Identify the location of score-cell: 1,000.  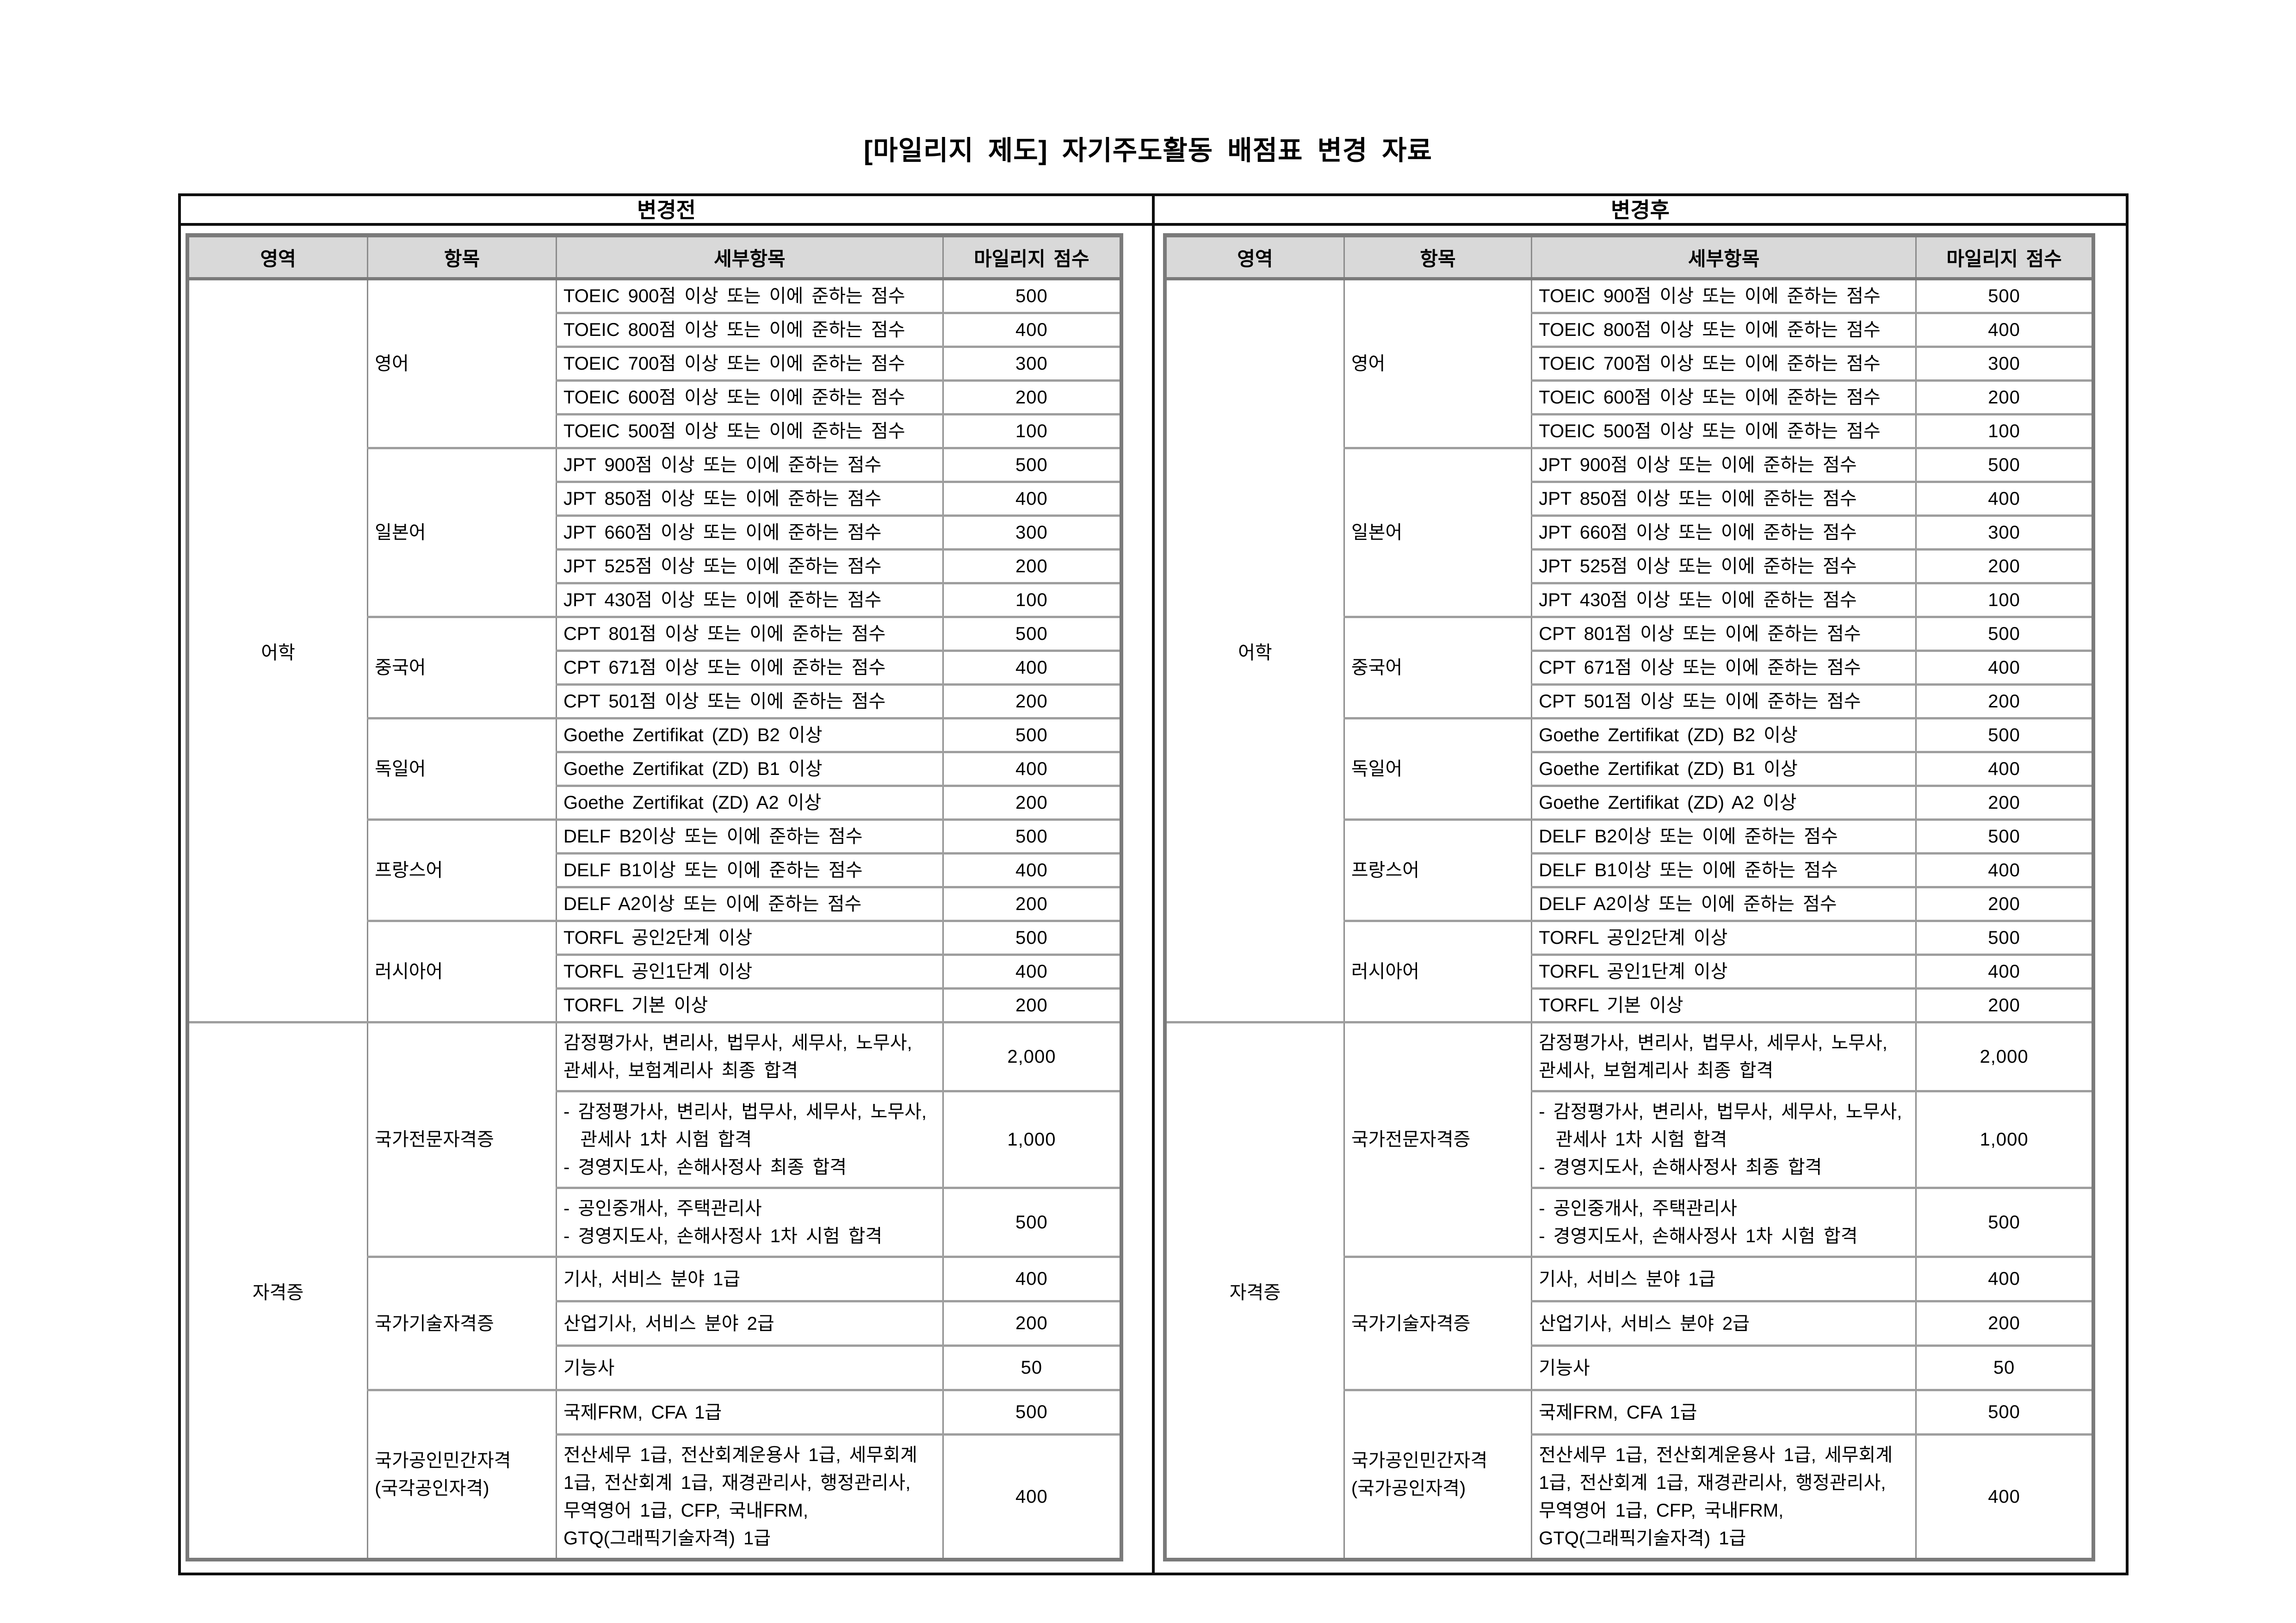
(1032, 1139).